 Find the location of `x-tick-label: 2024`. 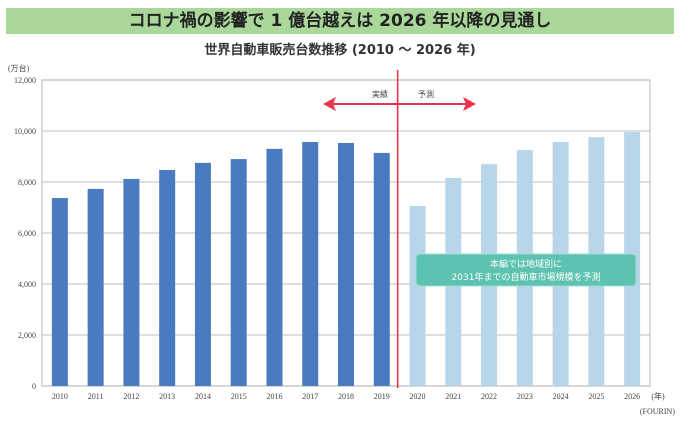

x-tick-label: 2024 is located at coordinates (561, 396).